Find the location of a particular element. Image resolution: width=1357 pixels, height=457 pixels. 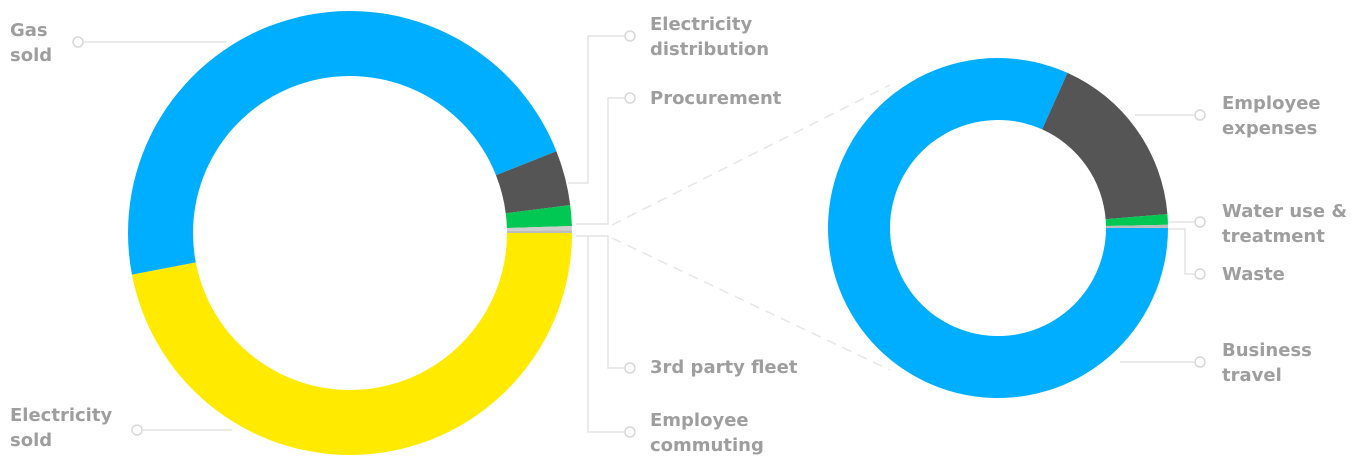

segment-label: Water use & treatment is located at coordinates (1285, 224).